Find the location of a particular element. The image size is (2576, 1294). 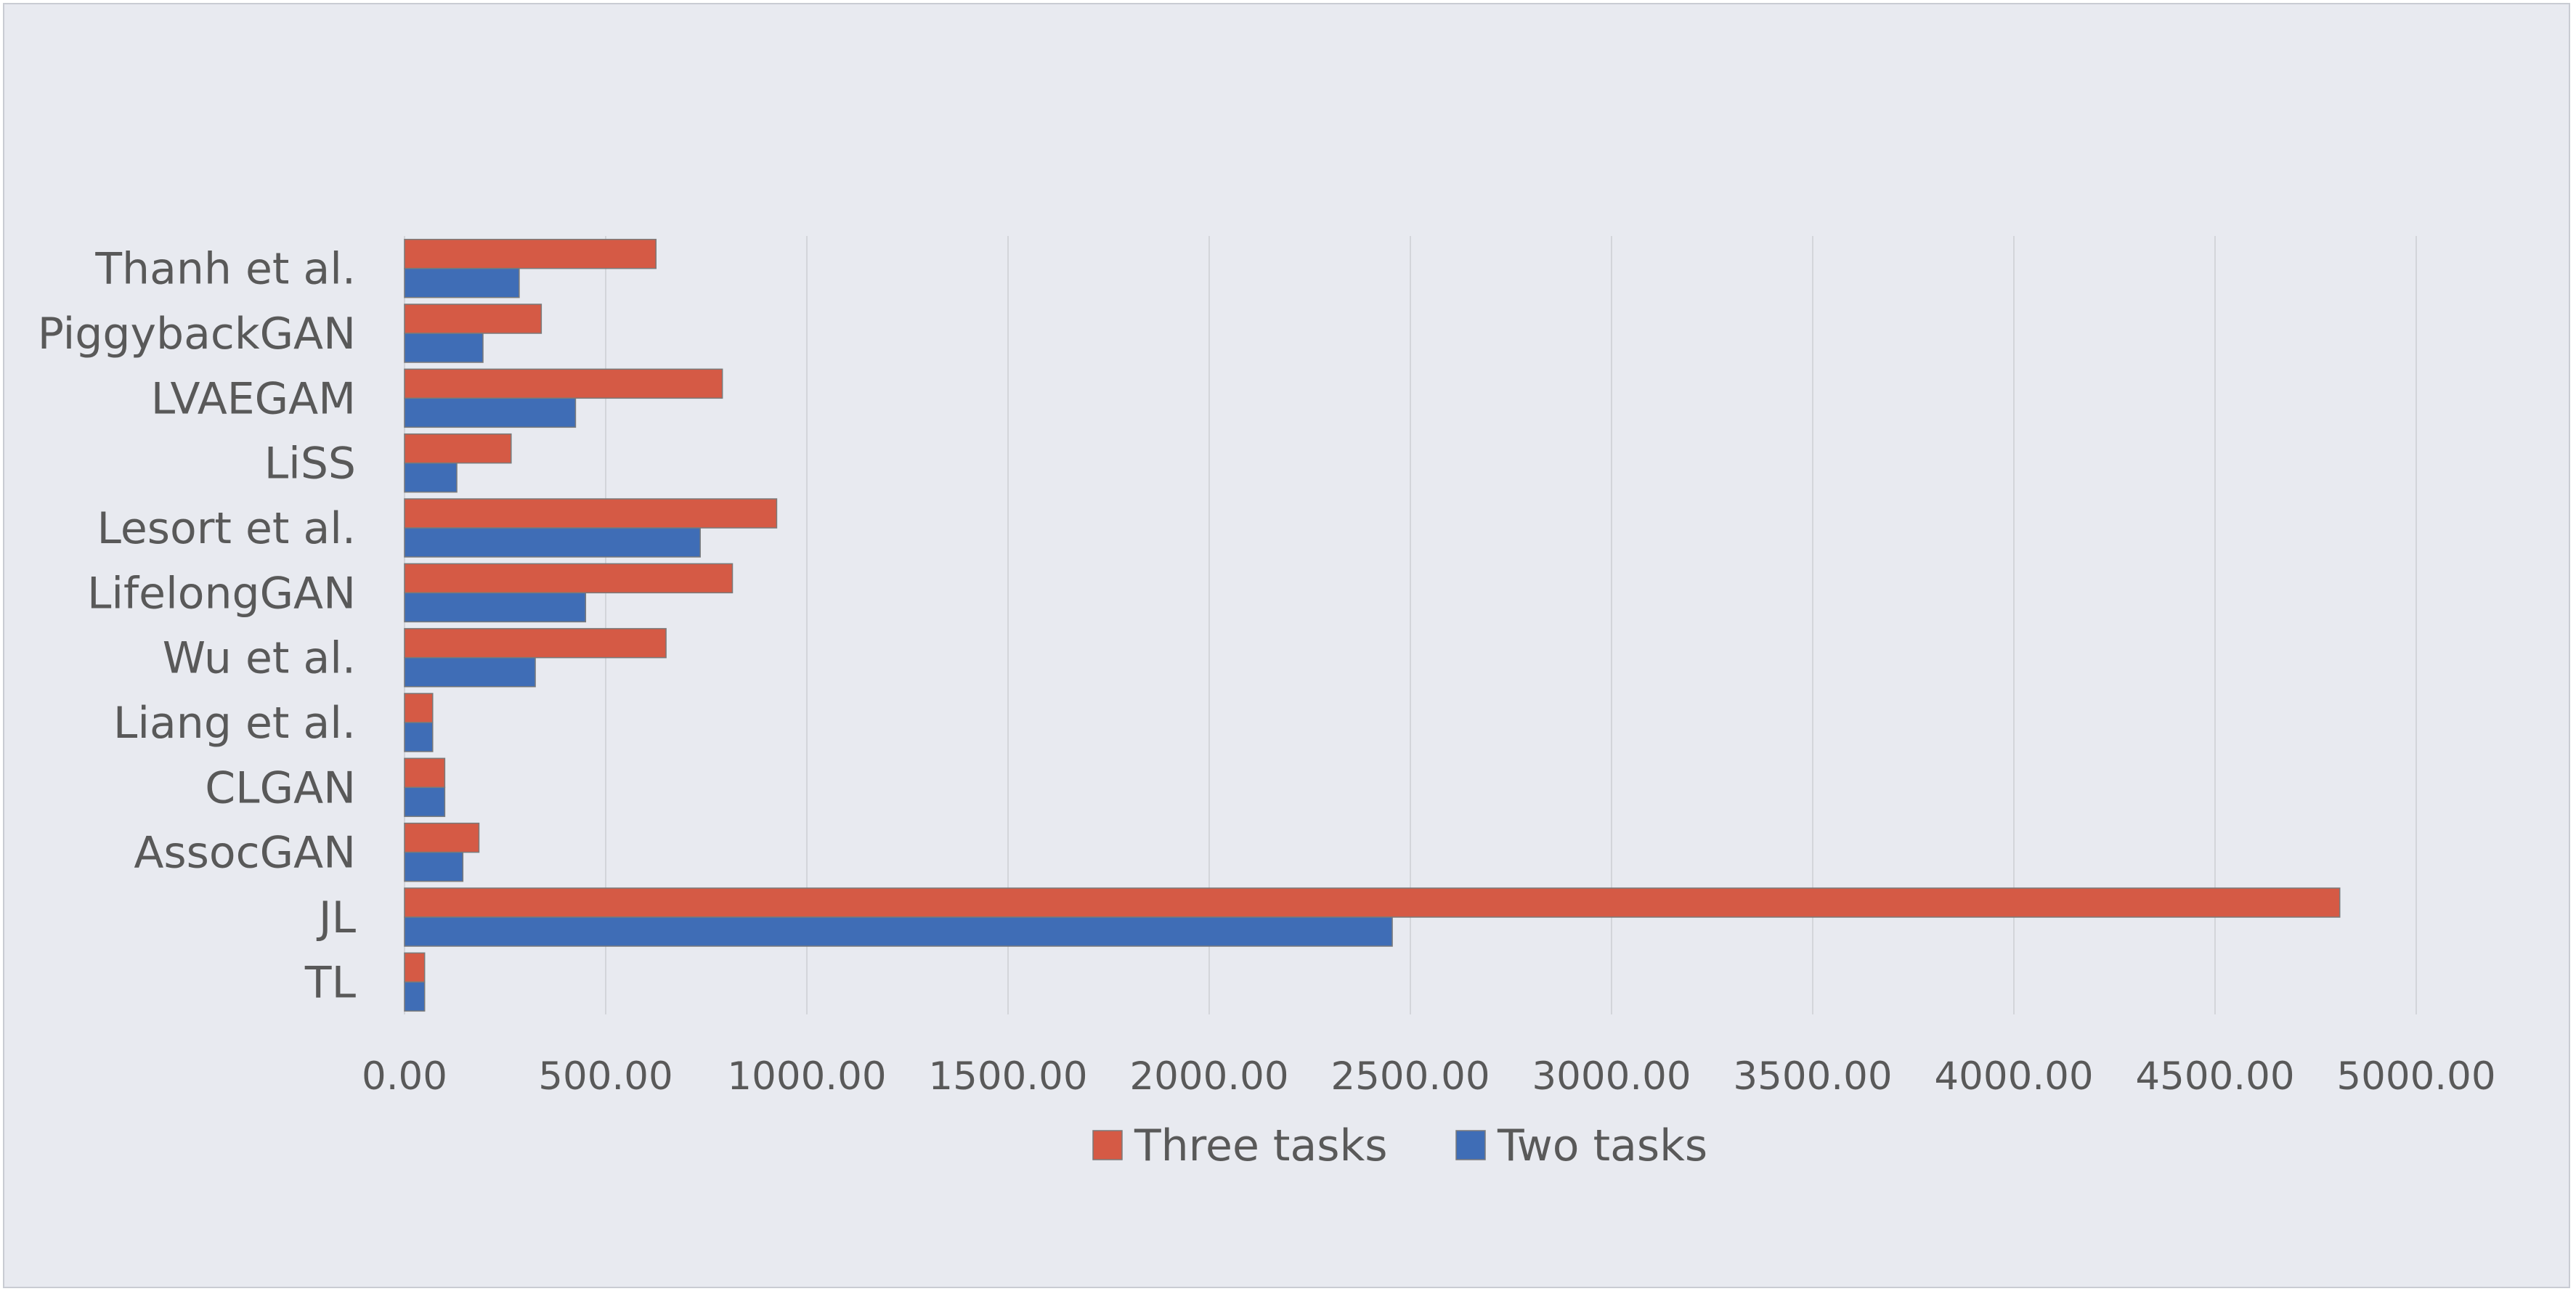

x-tick-label: 500.00 is located at coordinates (605, 1076).